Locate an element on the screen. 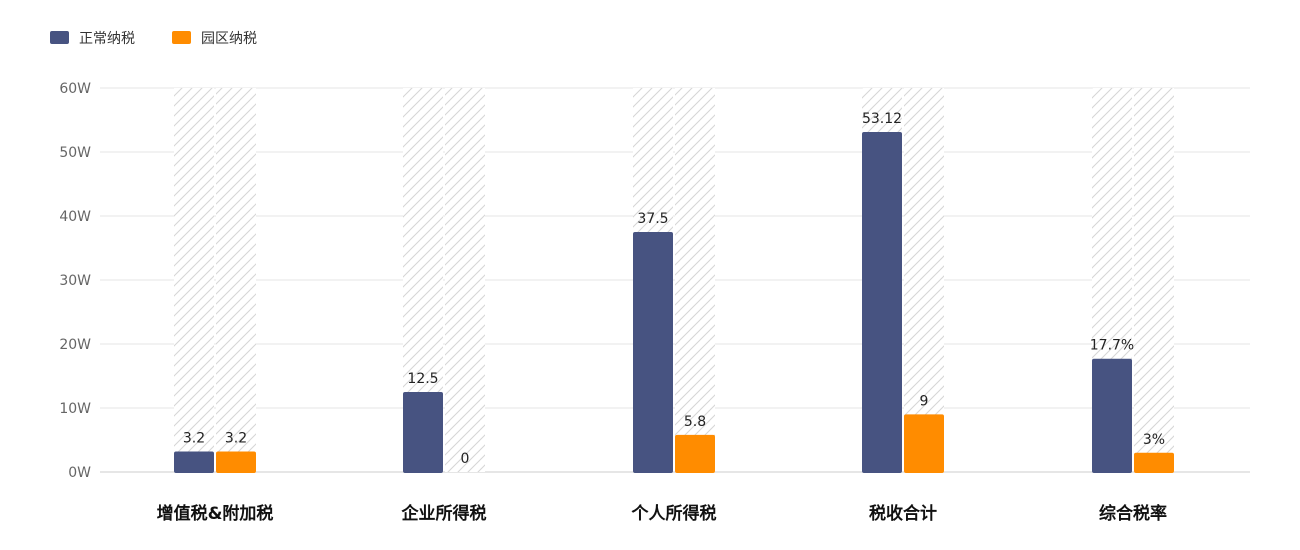 This screenshot has width=1300, height=550. y-tick-label: 30W is located at coordinates (75, 281).